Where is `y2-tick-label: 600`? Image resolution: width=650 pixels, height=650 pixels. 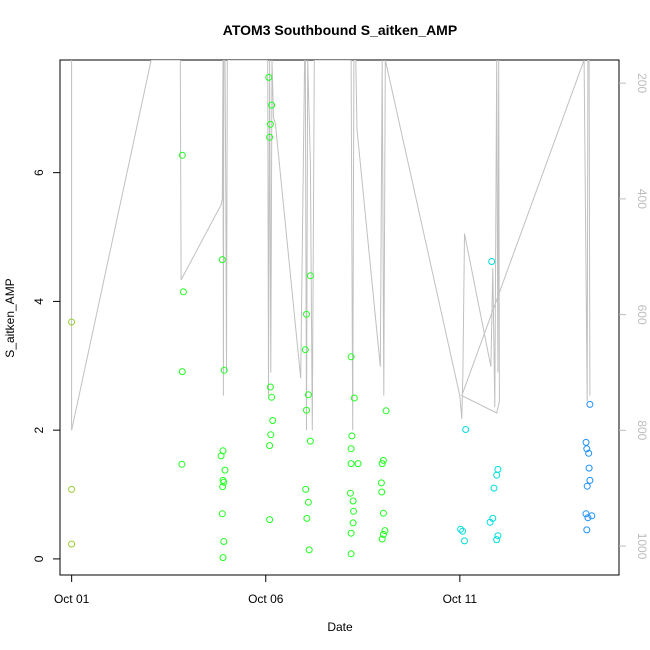
y2-tick-label: 600 is located at coordinates (642, 315).